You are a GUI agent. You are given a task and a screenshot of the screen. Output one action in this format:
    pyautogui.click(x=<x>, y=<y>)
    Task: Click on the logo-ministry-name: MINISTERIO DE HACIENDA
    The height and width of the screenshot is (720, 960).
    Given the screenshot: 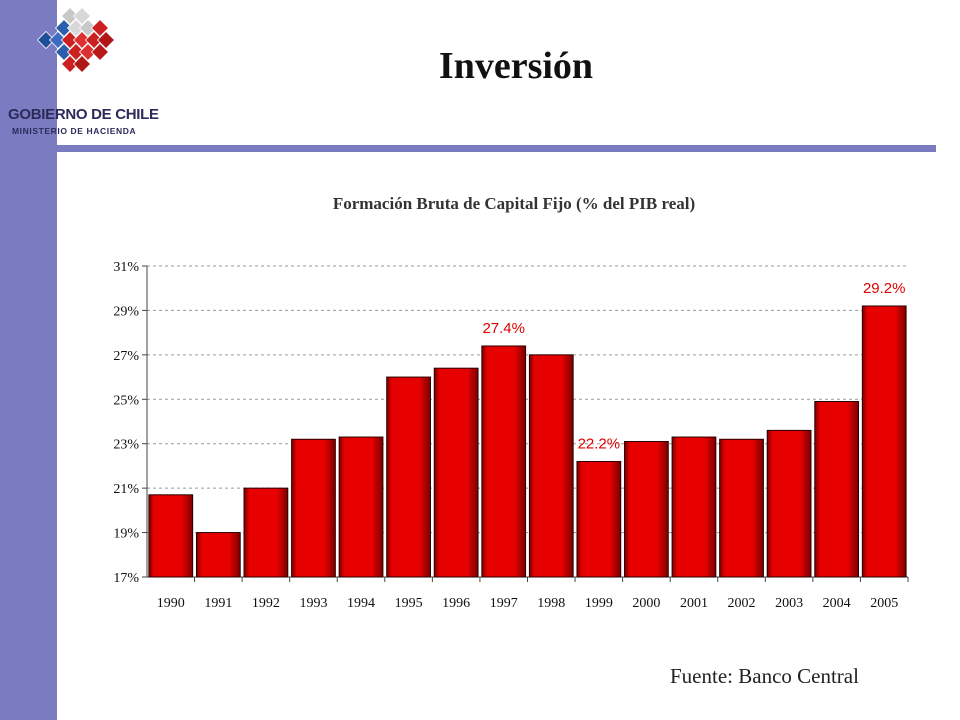 What is the action you would take?
    pyautogui.click(x=74, y=131)
    